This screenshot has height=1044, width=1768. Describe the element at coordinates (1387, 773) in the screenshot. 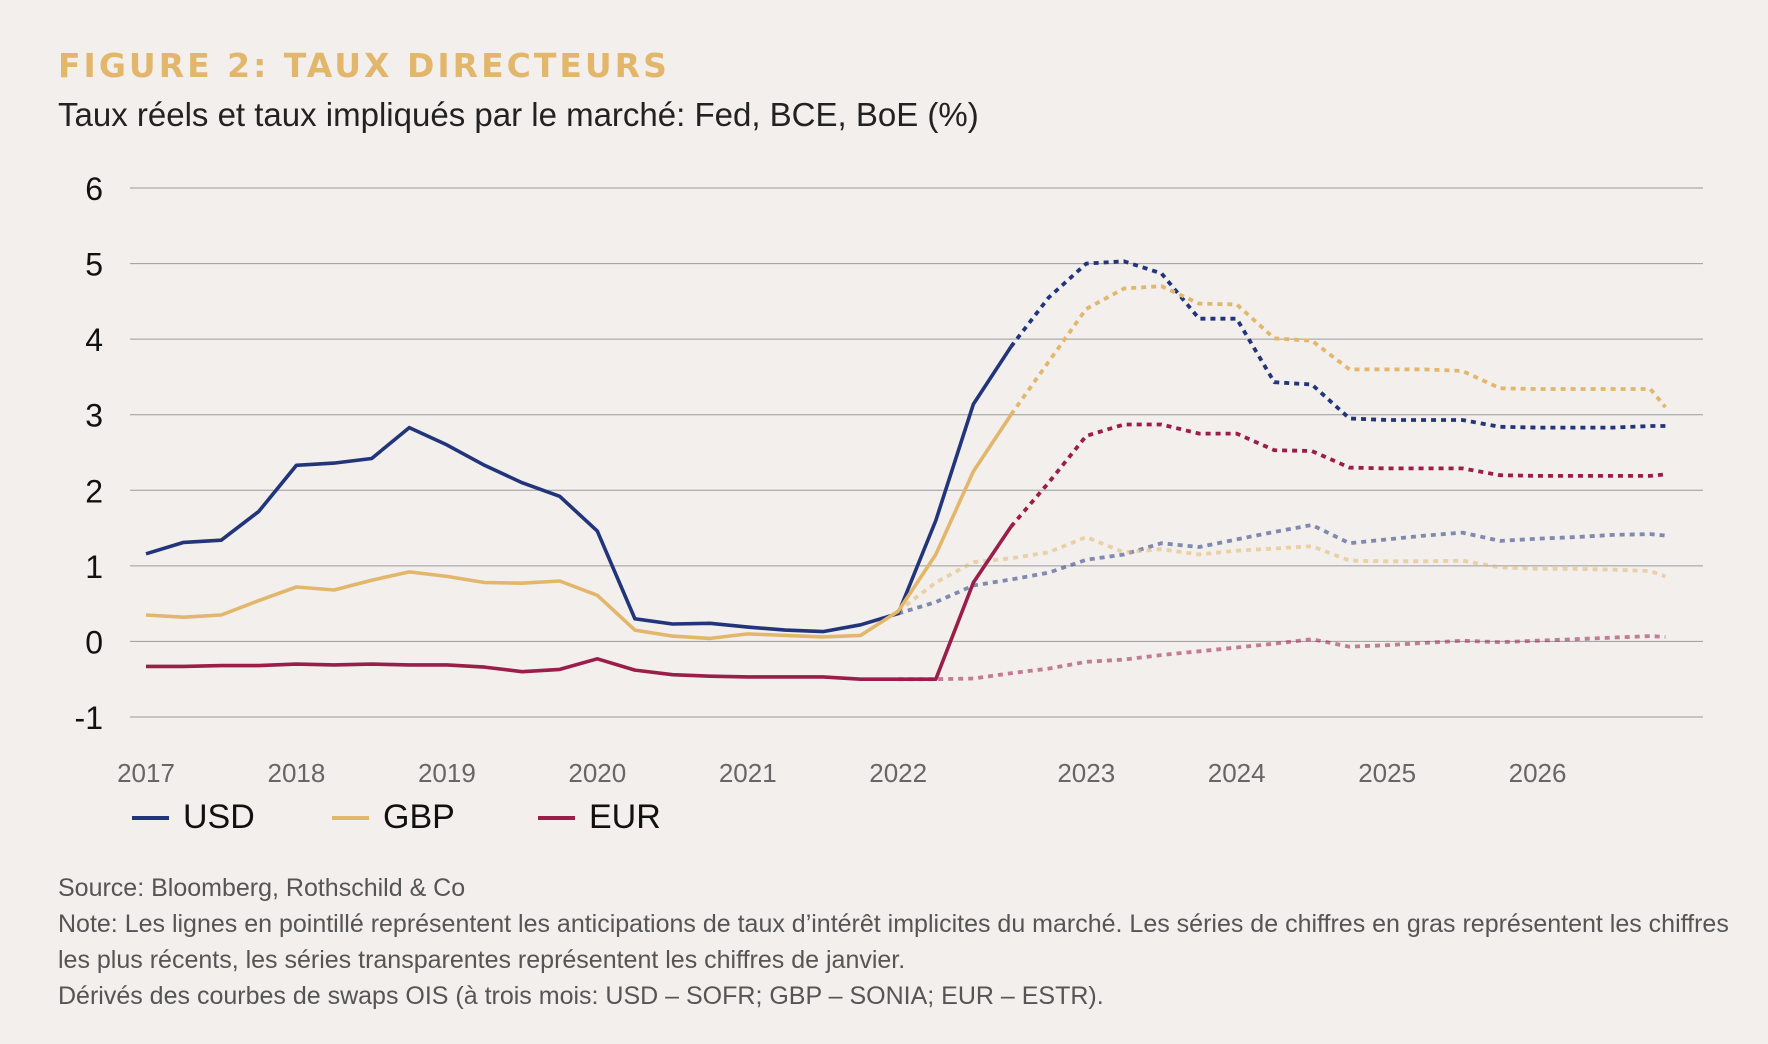

I see `x-tick-label: 2025` at that location.